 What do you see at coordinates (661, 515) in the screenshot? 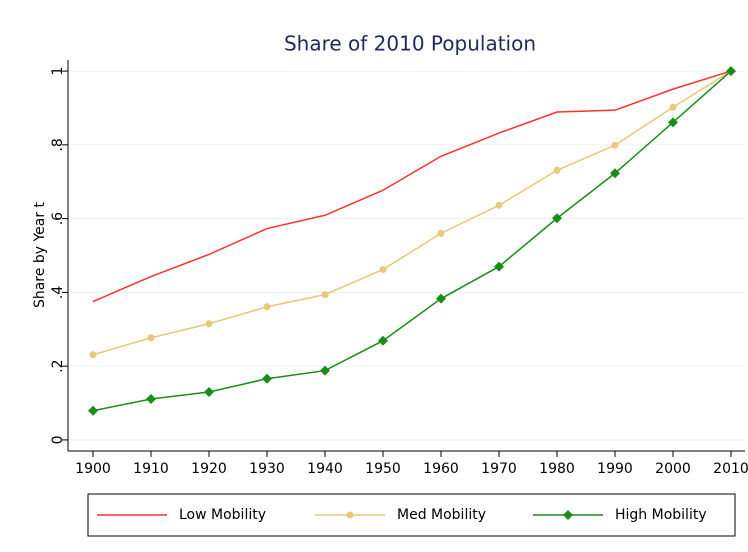
I see `legend-label: High Mobility` at bounding box center [661, 515].